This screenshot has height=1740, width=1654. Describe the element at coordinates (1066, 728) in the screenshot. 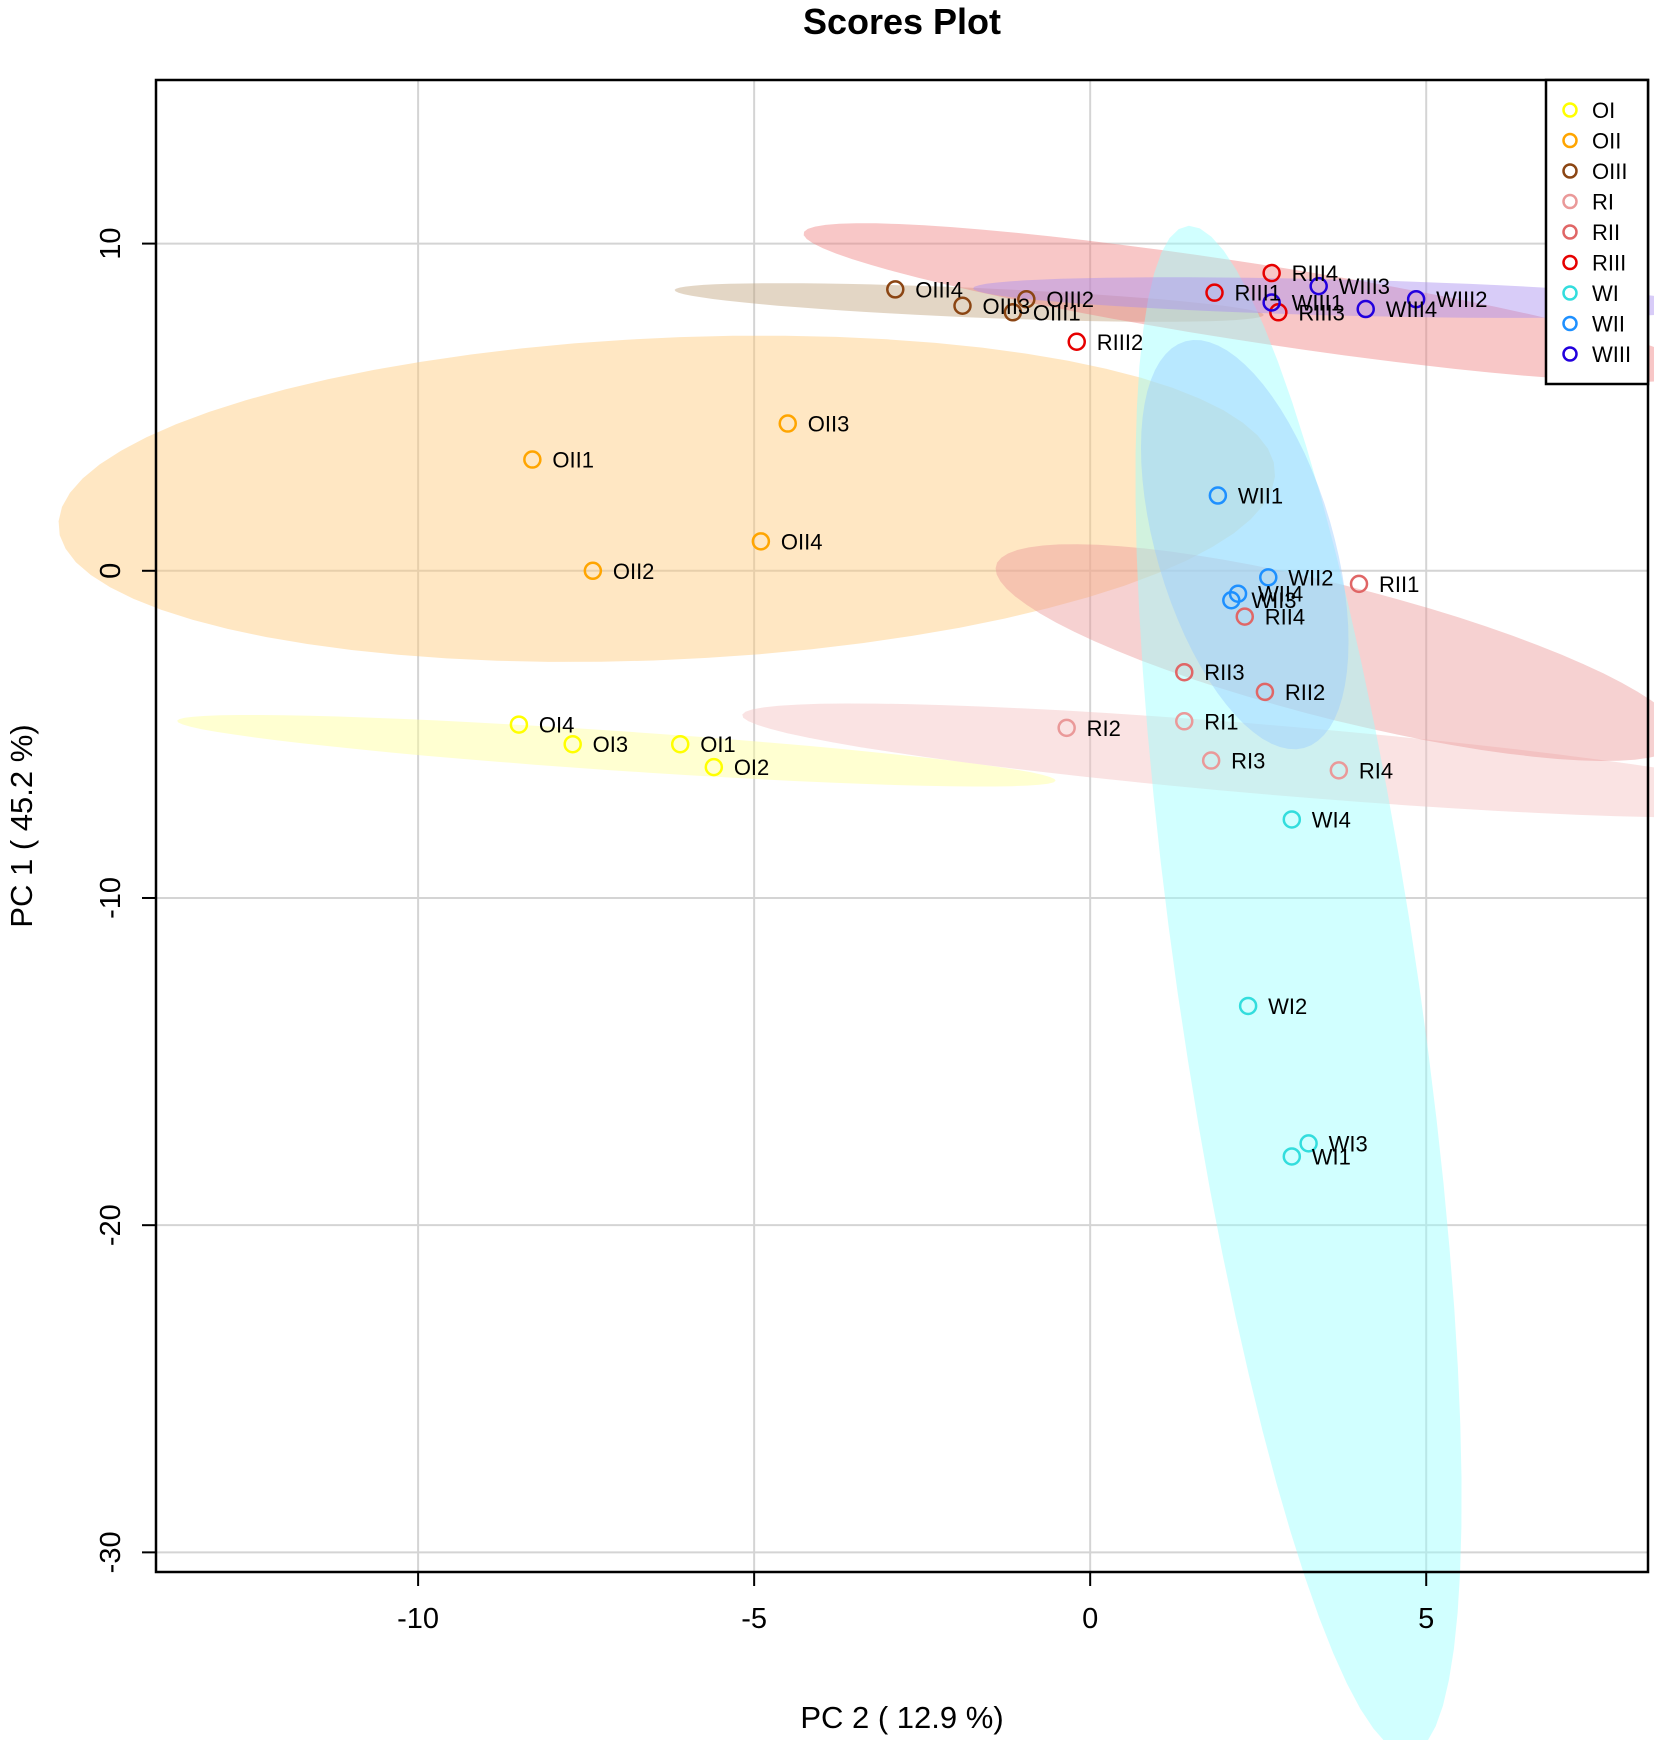

I see `point-ri2` at that location.